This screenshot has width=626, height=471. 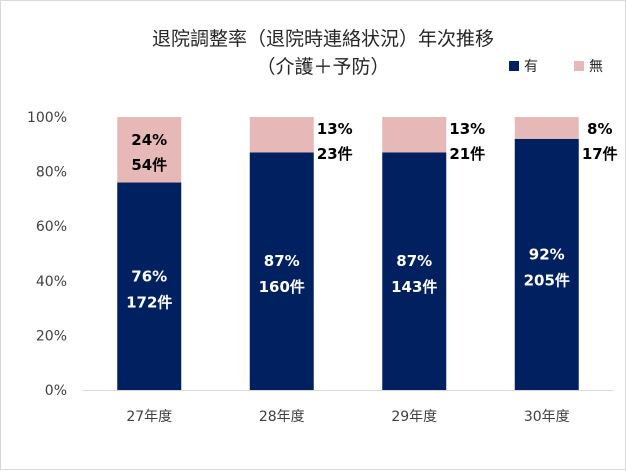 What do you see at coordinates (556, 67) in the screenshot?
I see `legend: 有 無` at bounding box center [556, 67].